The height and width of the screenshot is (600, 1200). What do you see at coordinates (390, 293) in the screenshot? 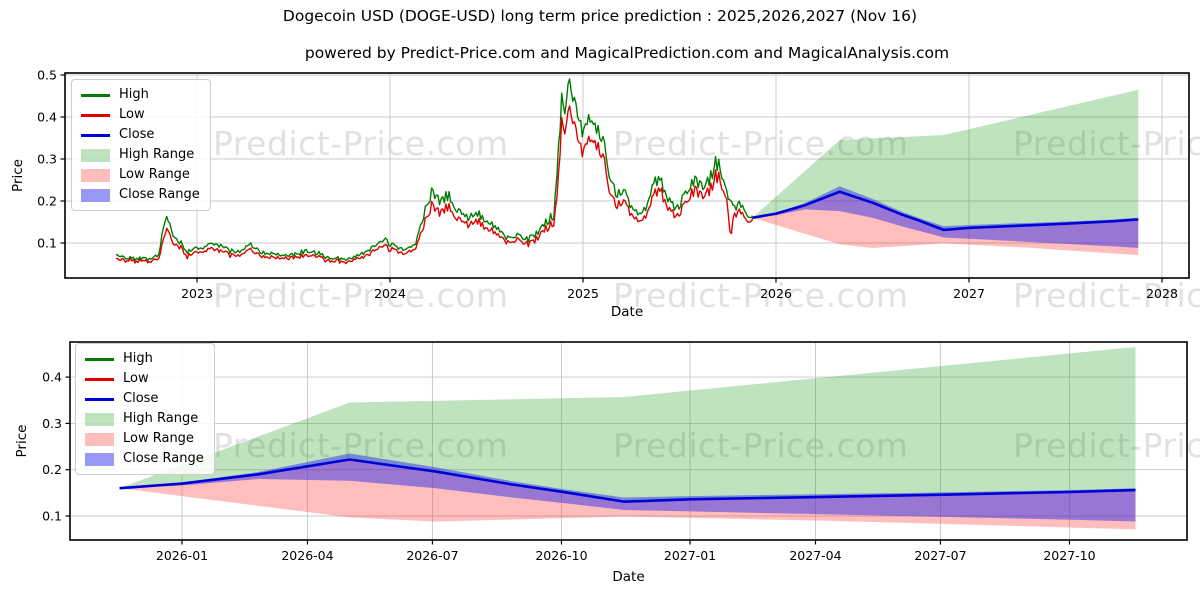
I see `x-tick-label: 2024` at bounding box center [390, 293].